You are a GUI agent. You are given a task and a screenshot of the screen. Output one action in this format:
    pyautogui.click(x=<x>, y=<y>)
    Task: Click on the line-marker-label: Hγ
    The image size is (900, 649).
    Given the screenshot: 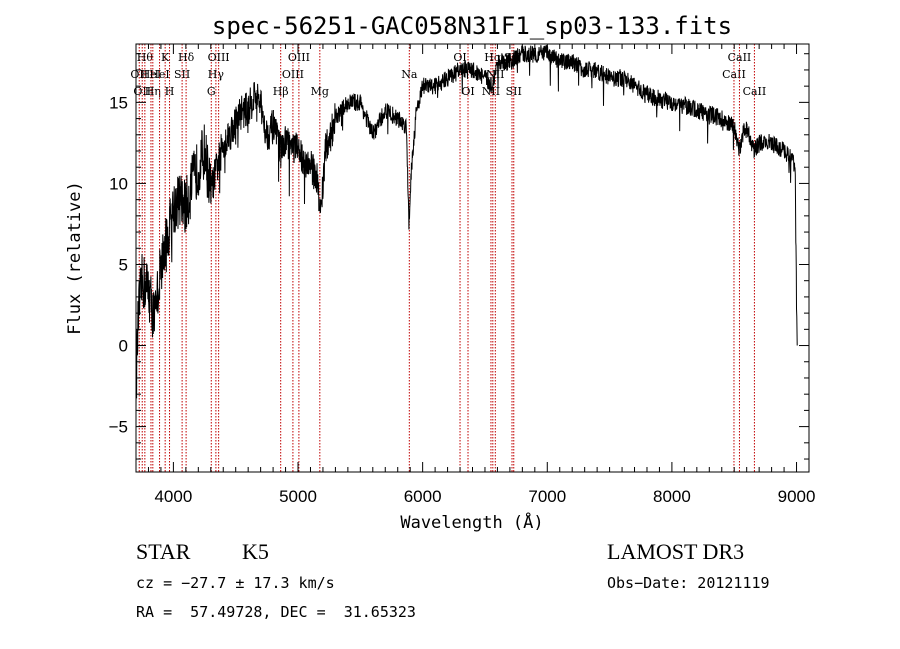 What is the action you would take?
    pyautogui.click(x=216, y=74)
    